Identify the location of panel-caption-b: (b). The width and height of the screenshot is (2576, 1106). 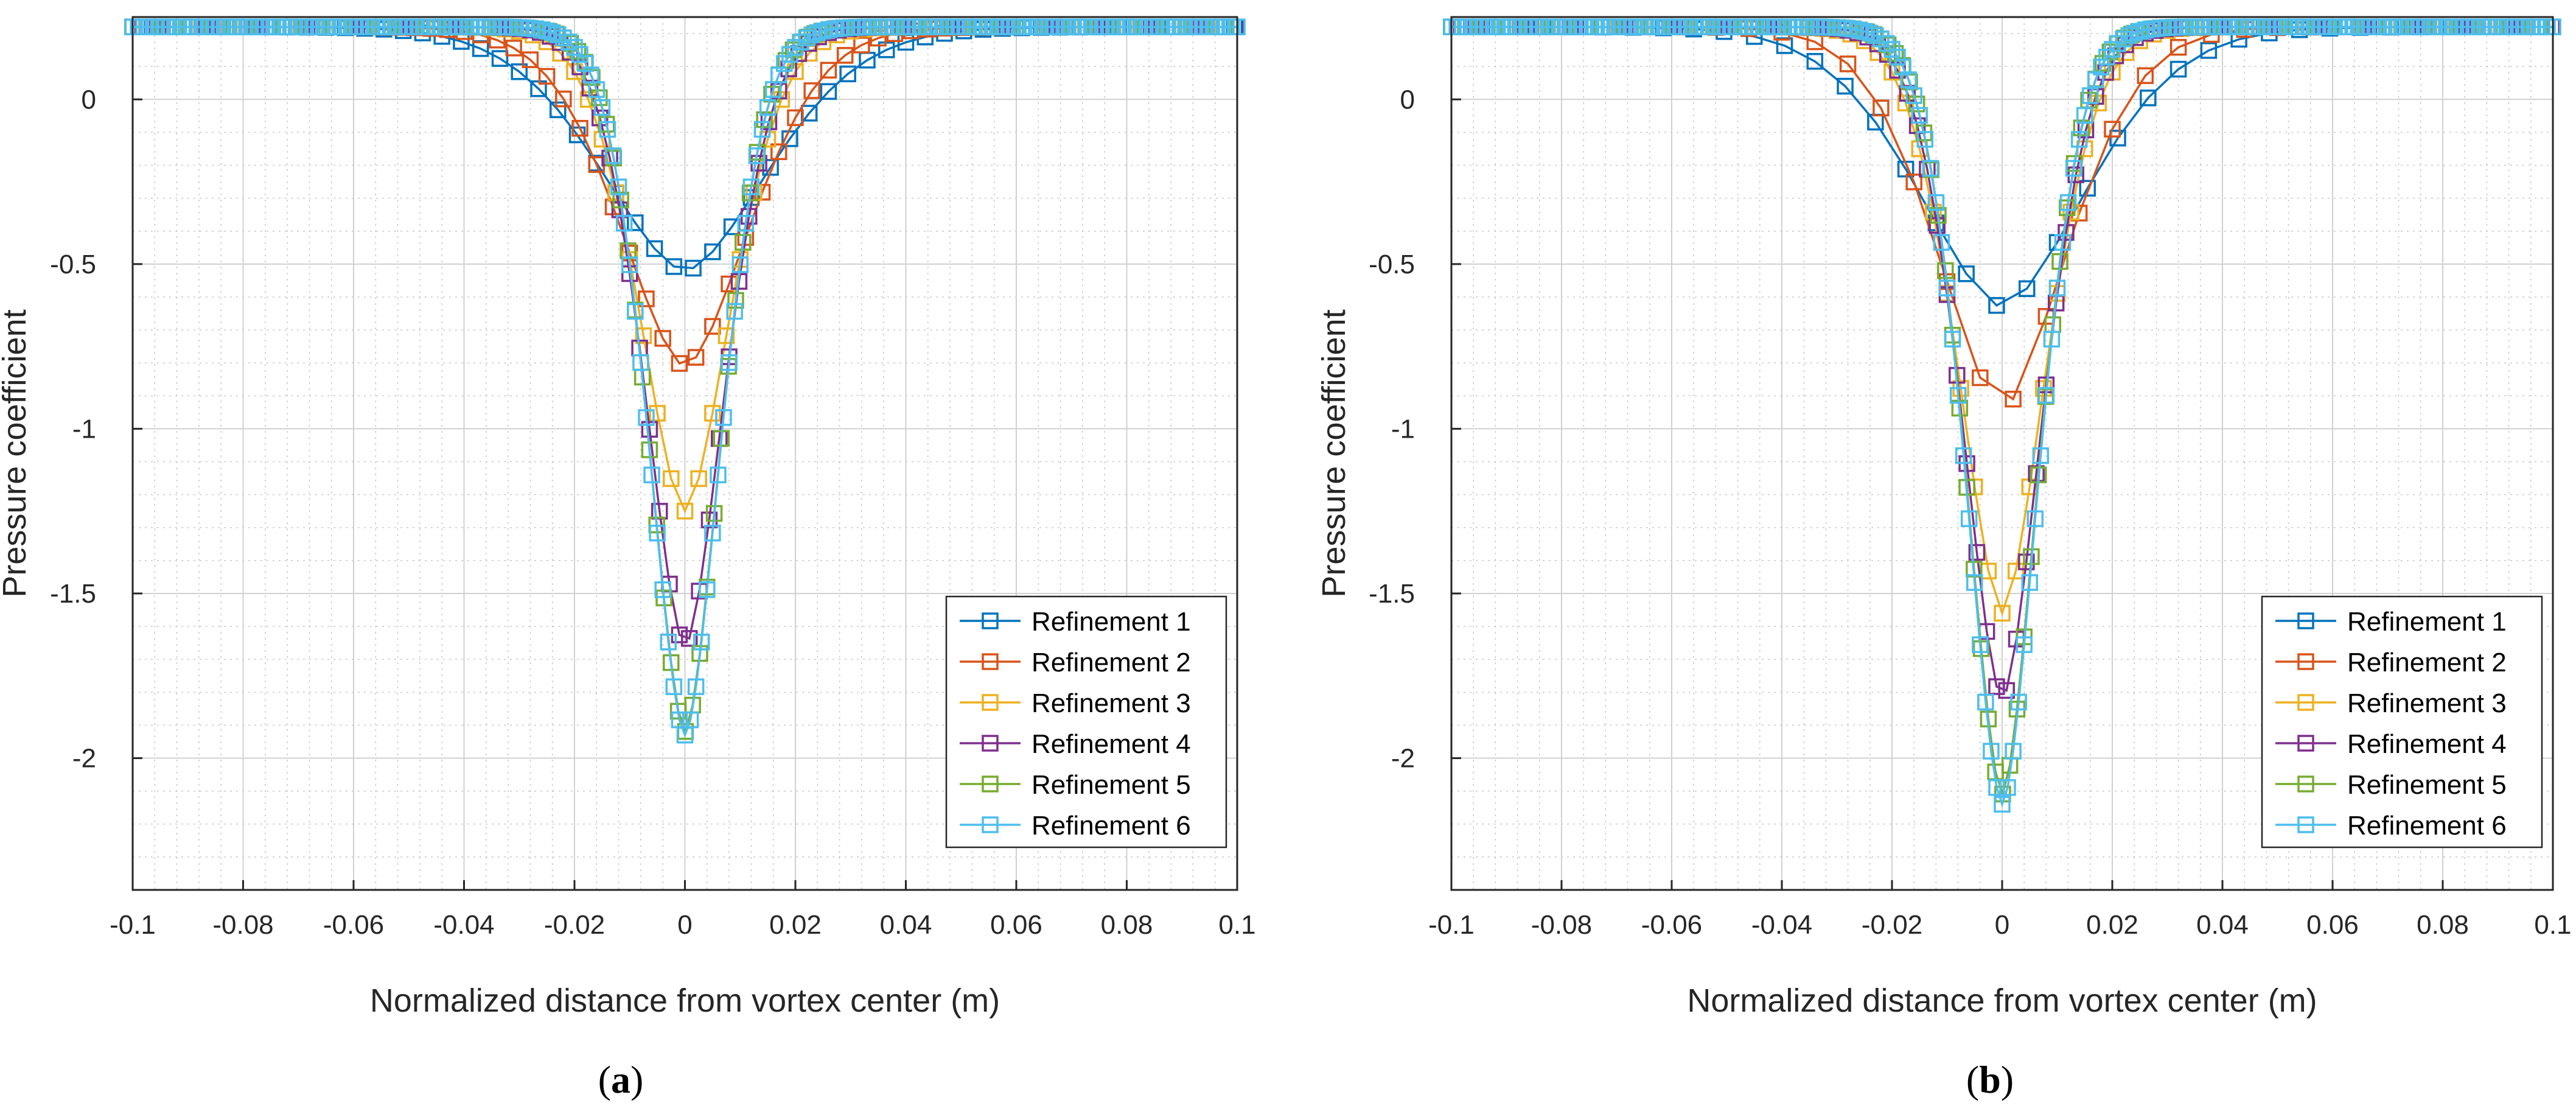
(1990, 1079).